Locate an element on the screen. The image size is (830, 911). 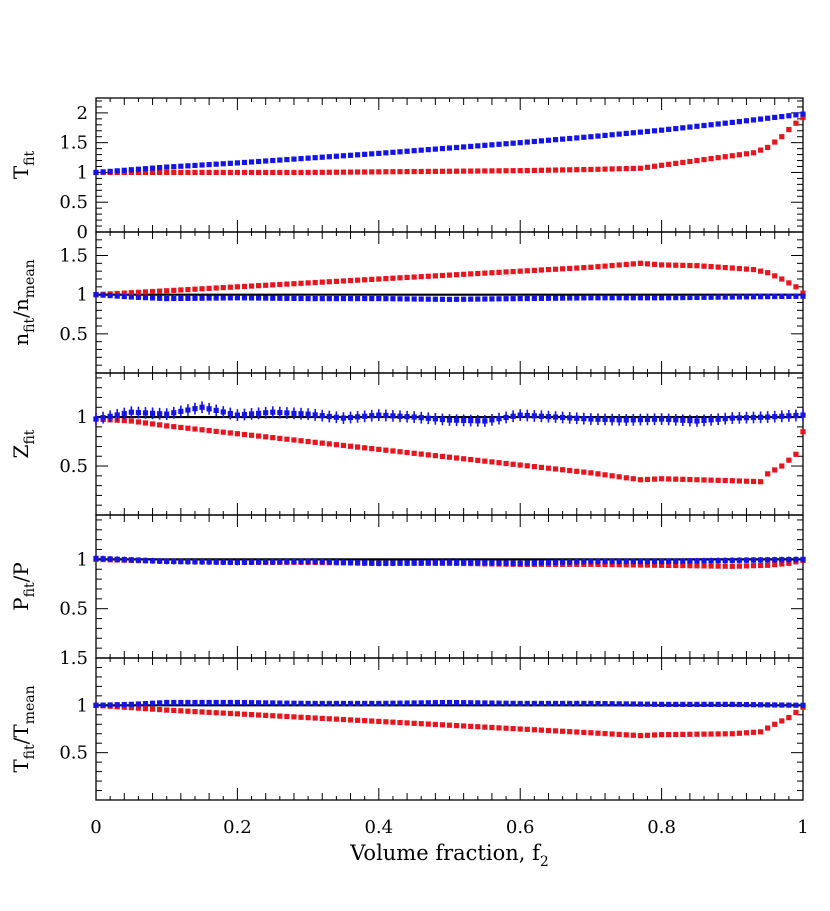
y-axis-label: nfit​/nmean​ is located at coordinates (23, 302).